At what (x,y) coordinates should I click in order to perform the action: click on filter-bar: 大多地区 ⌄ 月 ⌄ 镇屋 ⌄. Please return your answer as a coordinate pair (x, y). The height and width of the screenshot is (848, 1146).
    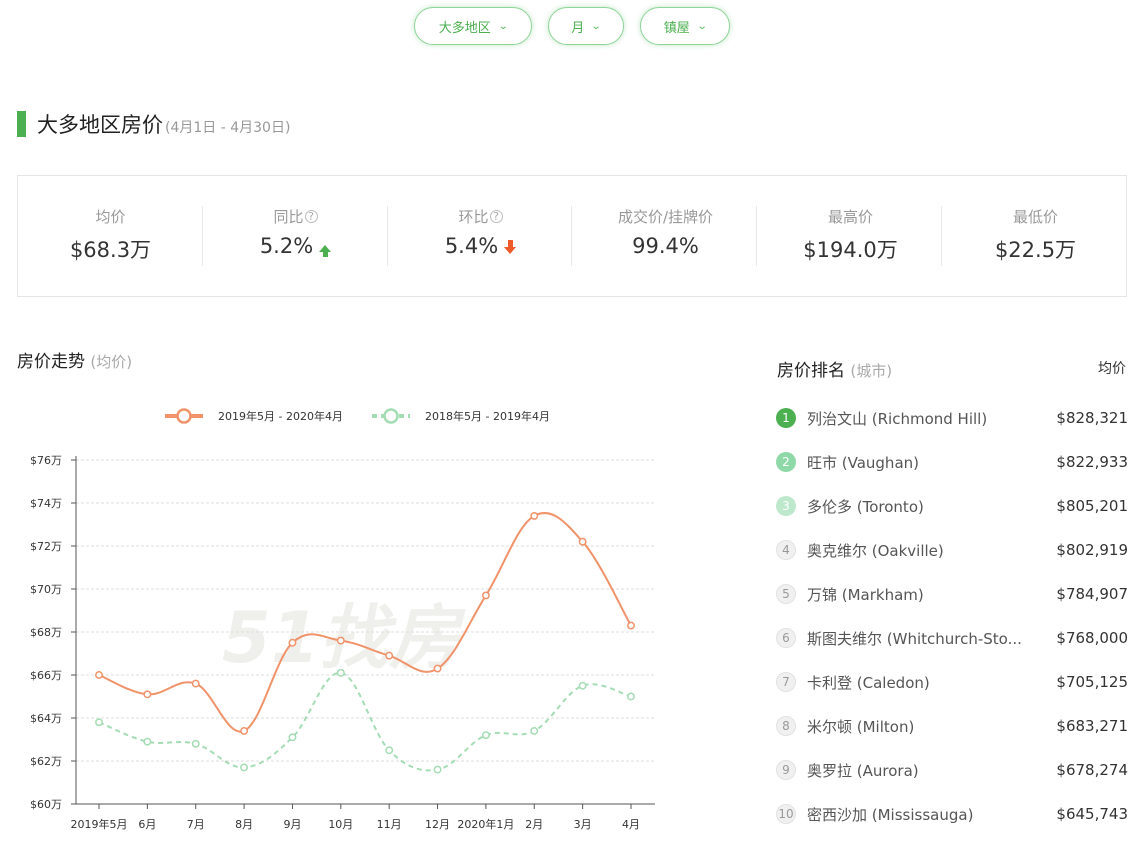
    Looking at the image, I should click on (573, 26).